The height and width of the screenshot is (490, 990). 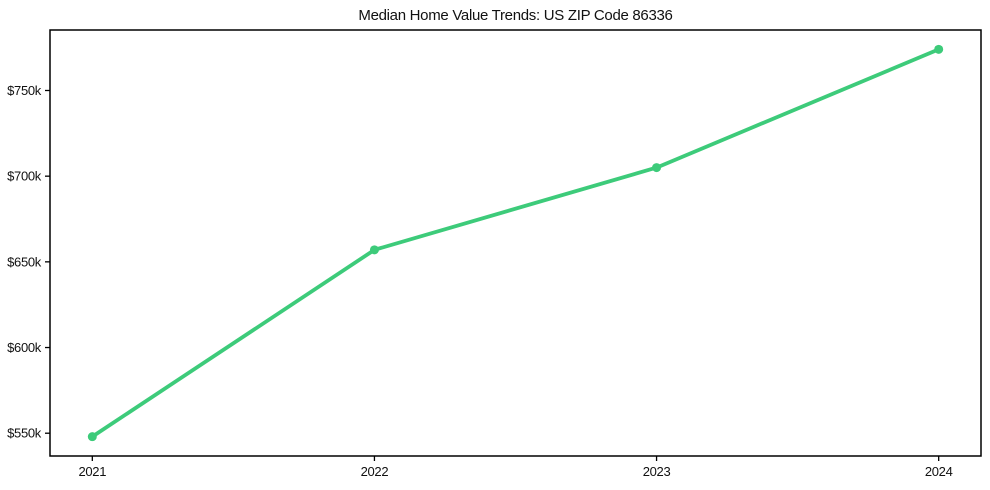 I want to click on y-tick-label: $600k, so click(x=24, y=347).